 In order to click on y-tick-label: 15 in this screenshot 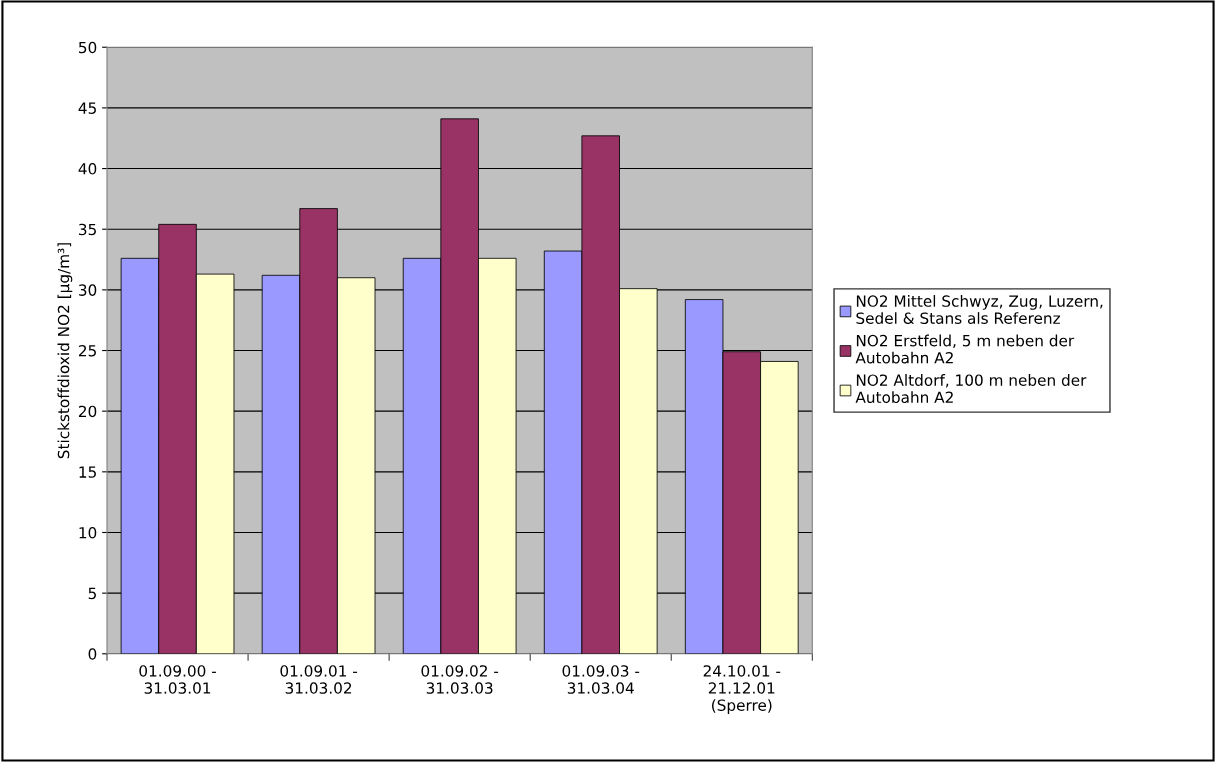, I will do `click(87, 472)`.